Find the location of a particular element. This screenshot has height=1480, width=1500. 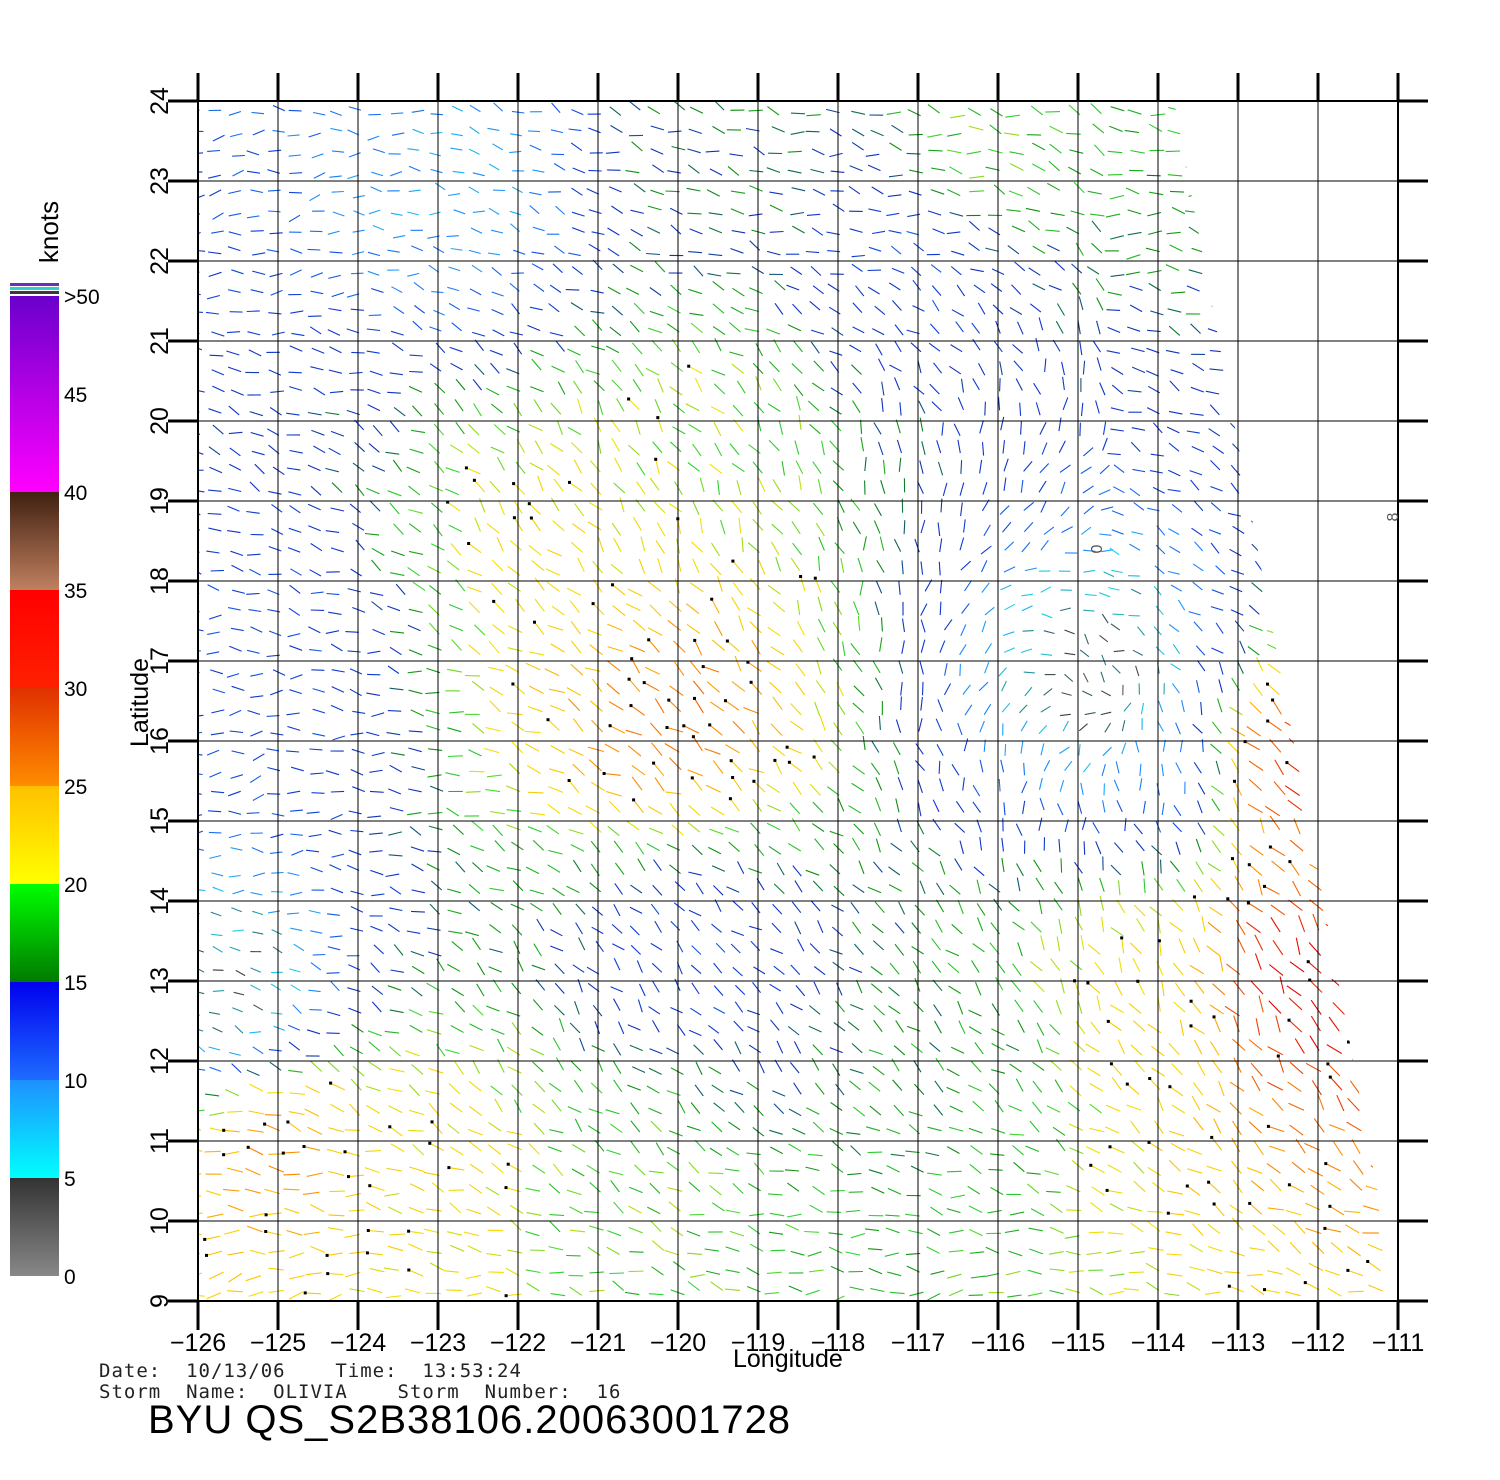

x-tick-label: −122 is located at coordinates (518, 1343).